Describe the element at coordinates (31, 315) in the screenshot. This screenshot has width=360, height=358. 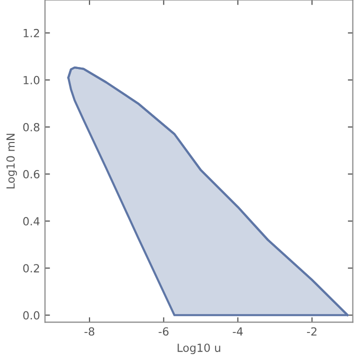
I see `y-tick-label: 0.0` at that location.